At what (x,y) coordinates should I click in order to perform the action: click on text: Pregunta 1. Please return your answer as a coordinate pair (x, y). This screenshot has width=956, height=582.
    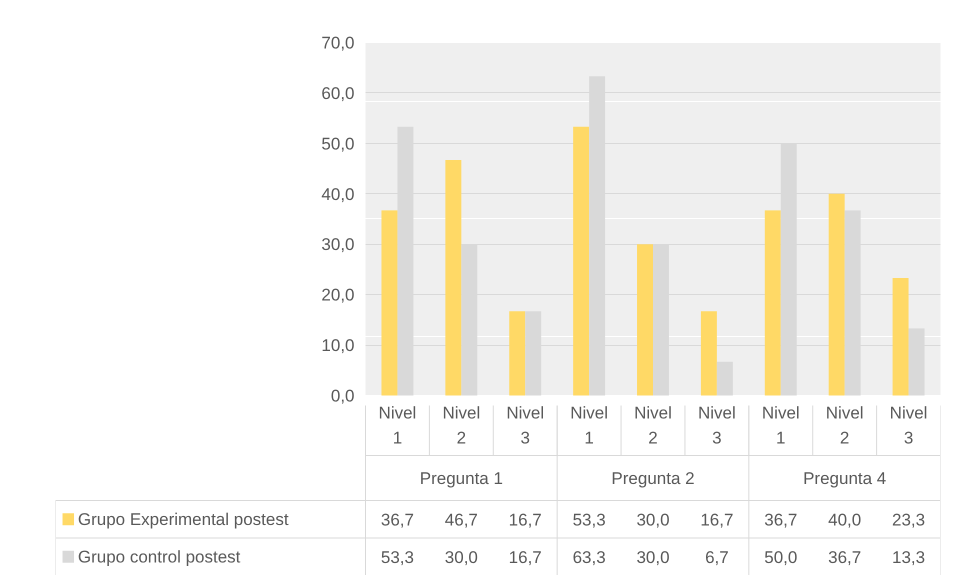
    Looking at the image, I should click on (461, 478).